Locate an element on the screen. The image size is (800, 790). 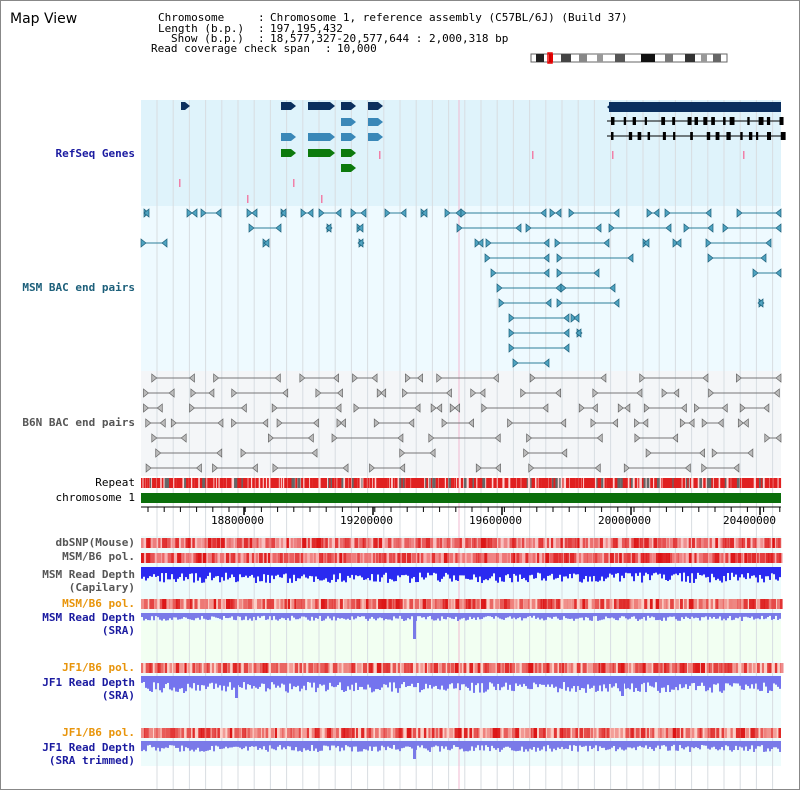
track-label-jf1-b6-pol-2: JF1/B6 pol. is located at coordinates (98, 732).